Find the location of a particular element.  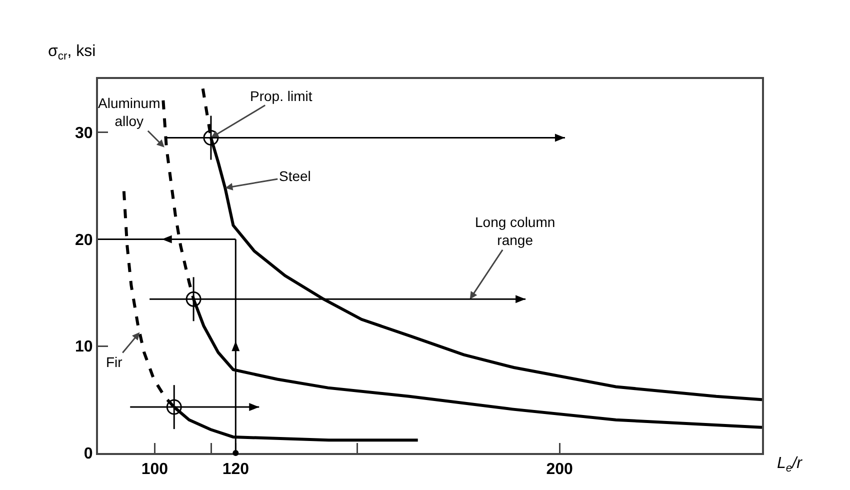

y-tick-label: 0 is located at coordinates (88, 454).